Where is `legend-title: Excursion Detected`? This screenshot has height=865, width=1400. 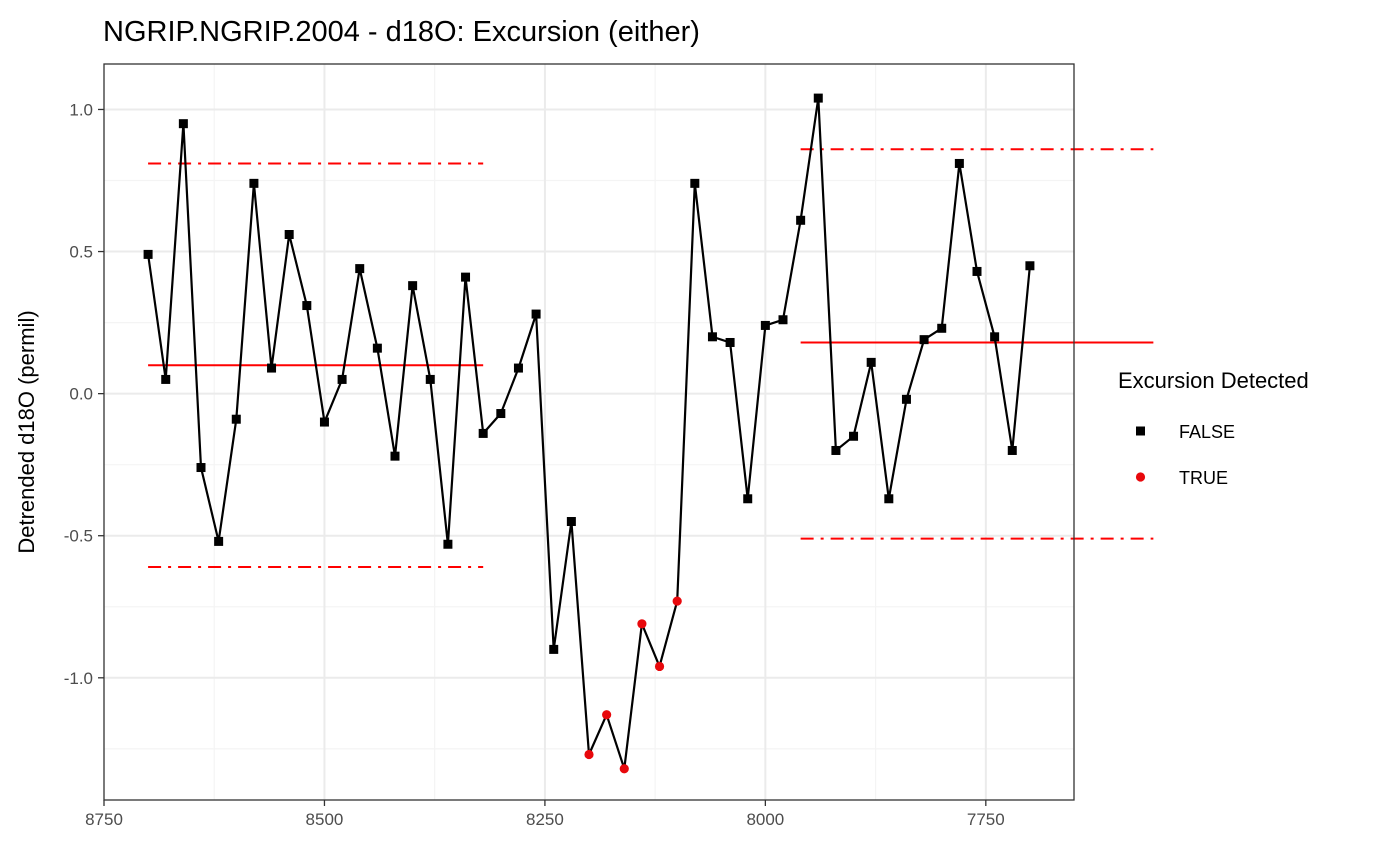
legend-title: Excursion Detected is located at coordinates (1213, 380).